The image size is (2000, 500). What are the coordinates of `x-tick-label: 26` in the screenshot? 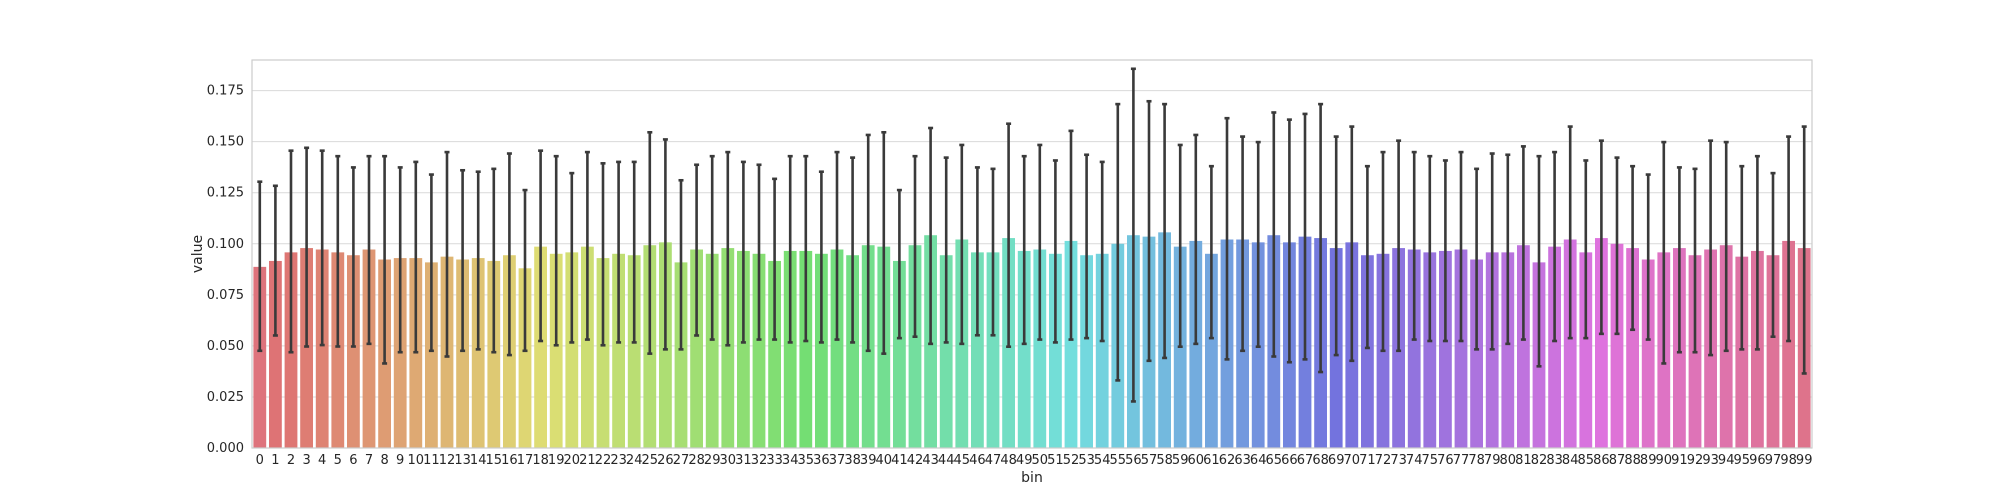 It's located at (665, 460).